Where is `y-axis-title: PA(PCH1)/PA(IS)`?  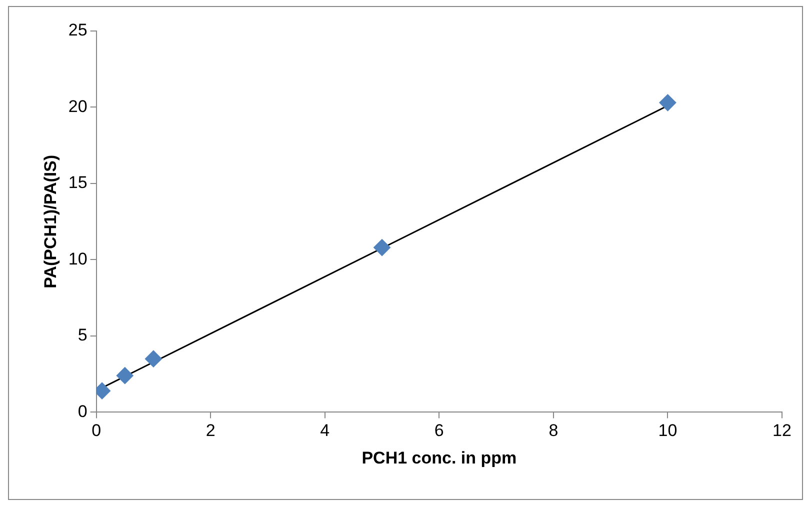 y-axis-title: PA(PCH1)/PA(IS) is located at coordinates (50, 221).